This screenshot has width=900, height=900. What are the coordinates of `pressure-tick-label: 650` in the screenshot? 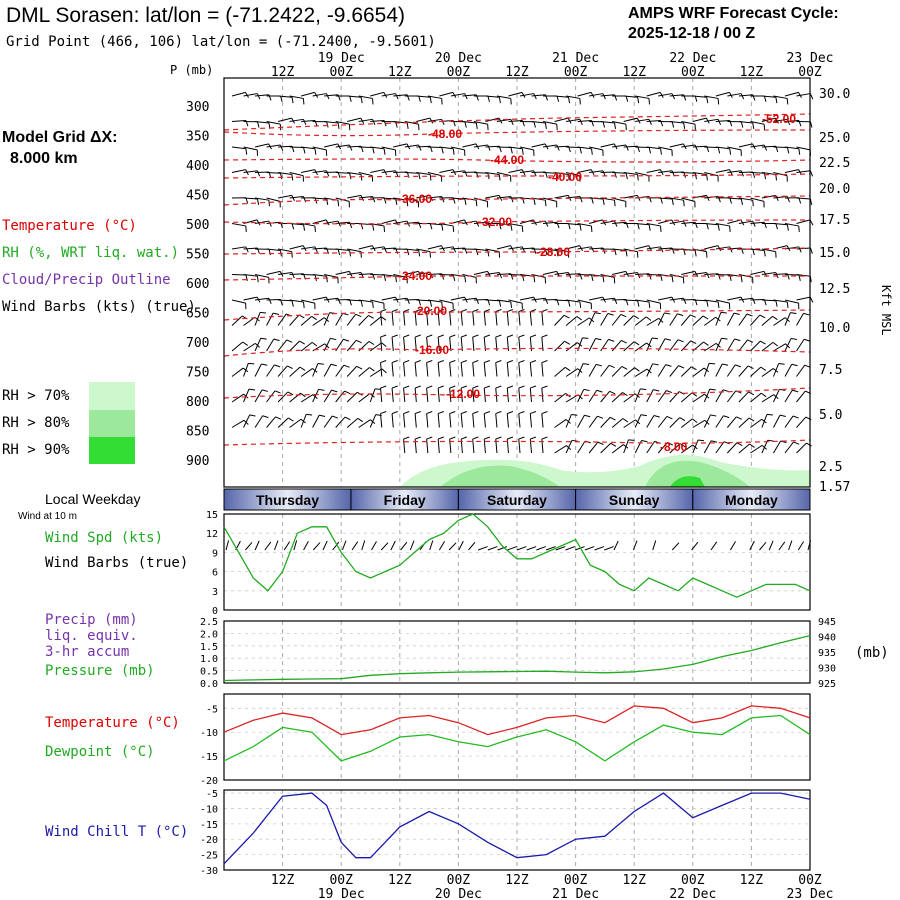 It's located at (197, 314).